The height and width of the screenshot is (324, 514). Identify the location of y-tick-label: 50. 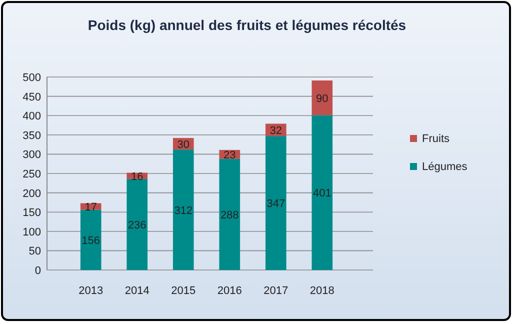
(34, 252).